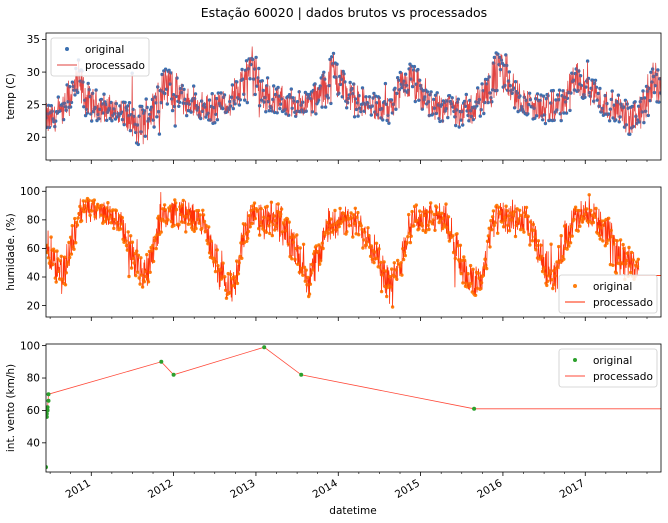 This screenshot has height=523, width=668. What do you see at coordinates (33, 249) in the screenshot?
I see `humidade-y-tick-label: 60` at bounding box center [33, 249].